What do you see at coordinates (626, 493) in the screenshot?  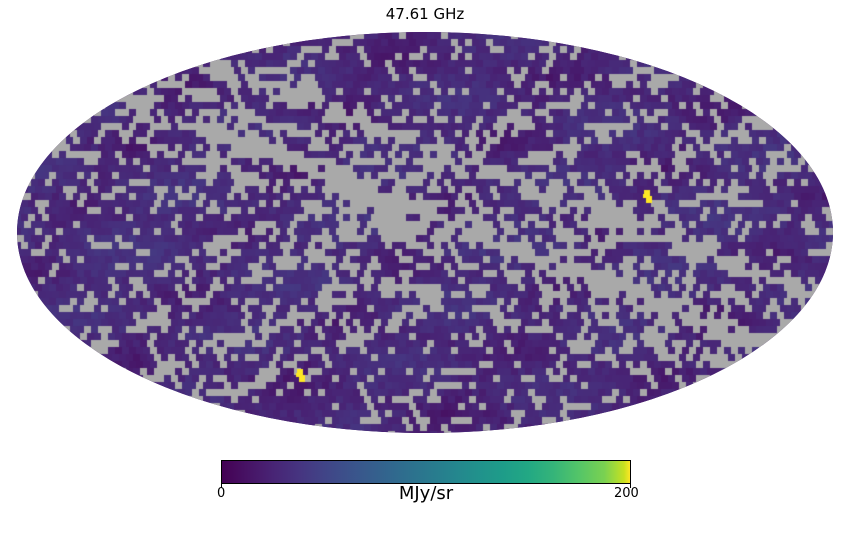 I see `colorbar-max-label: 200` at bounding box center [626, 493].